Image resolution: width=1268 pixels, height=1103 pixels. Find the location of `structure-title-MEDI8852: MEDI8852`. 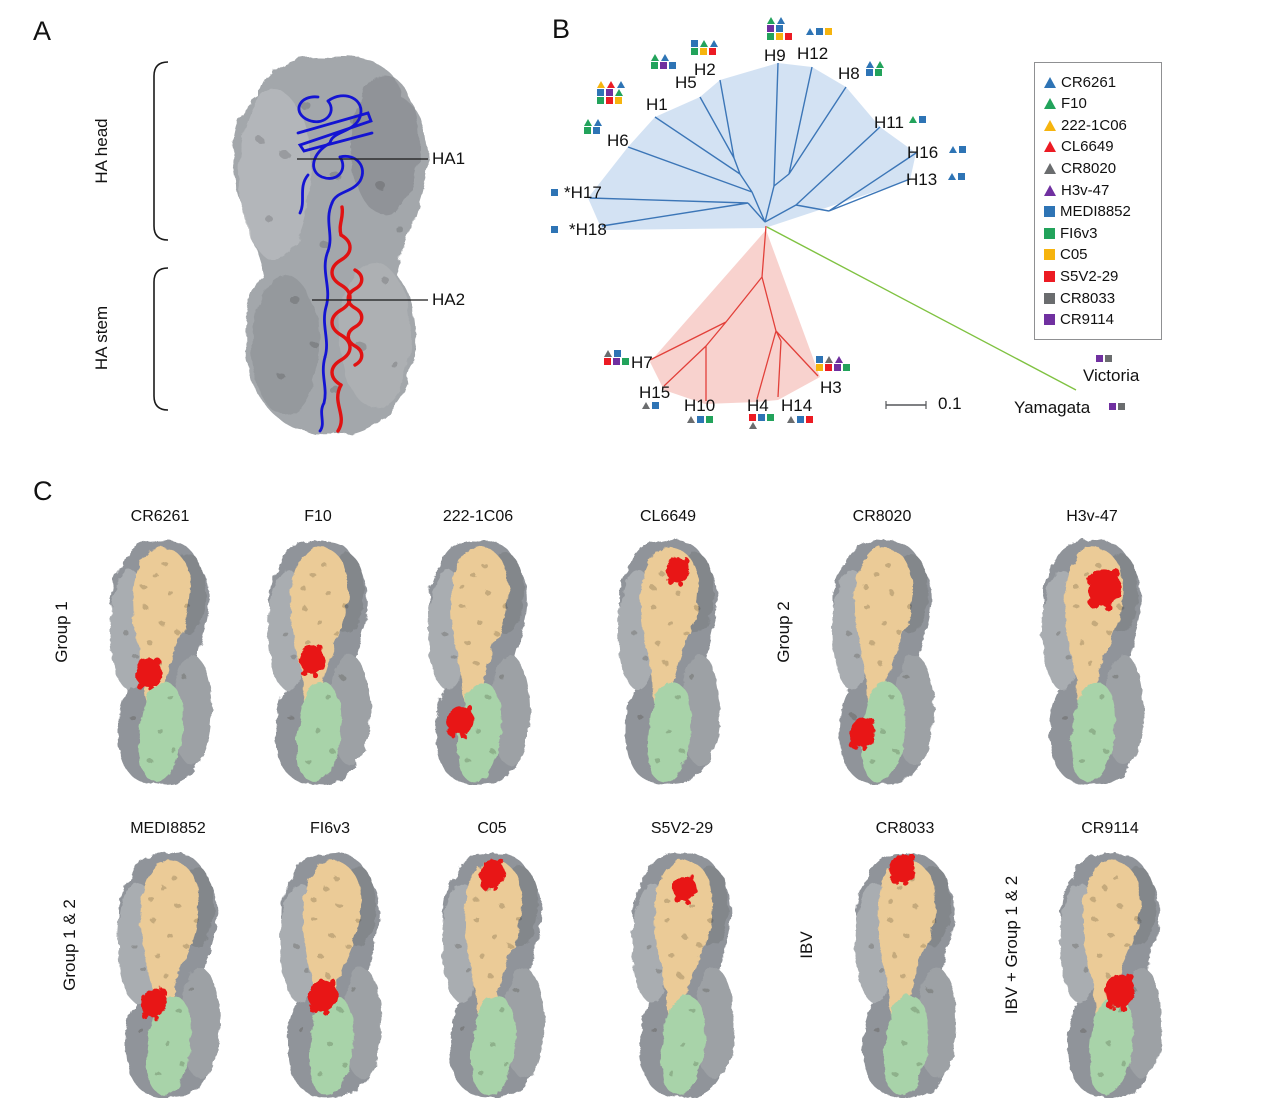

structure-title-MEDI8852: MEDI8852 is located at coordinates (168, 828).